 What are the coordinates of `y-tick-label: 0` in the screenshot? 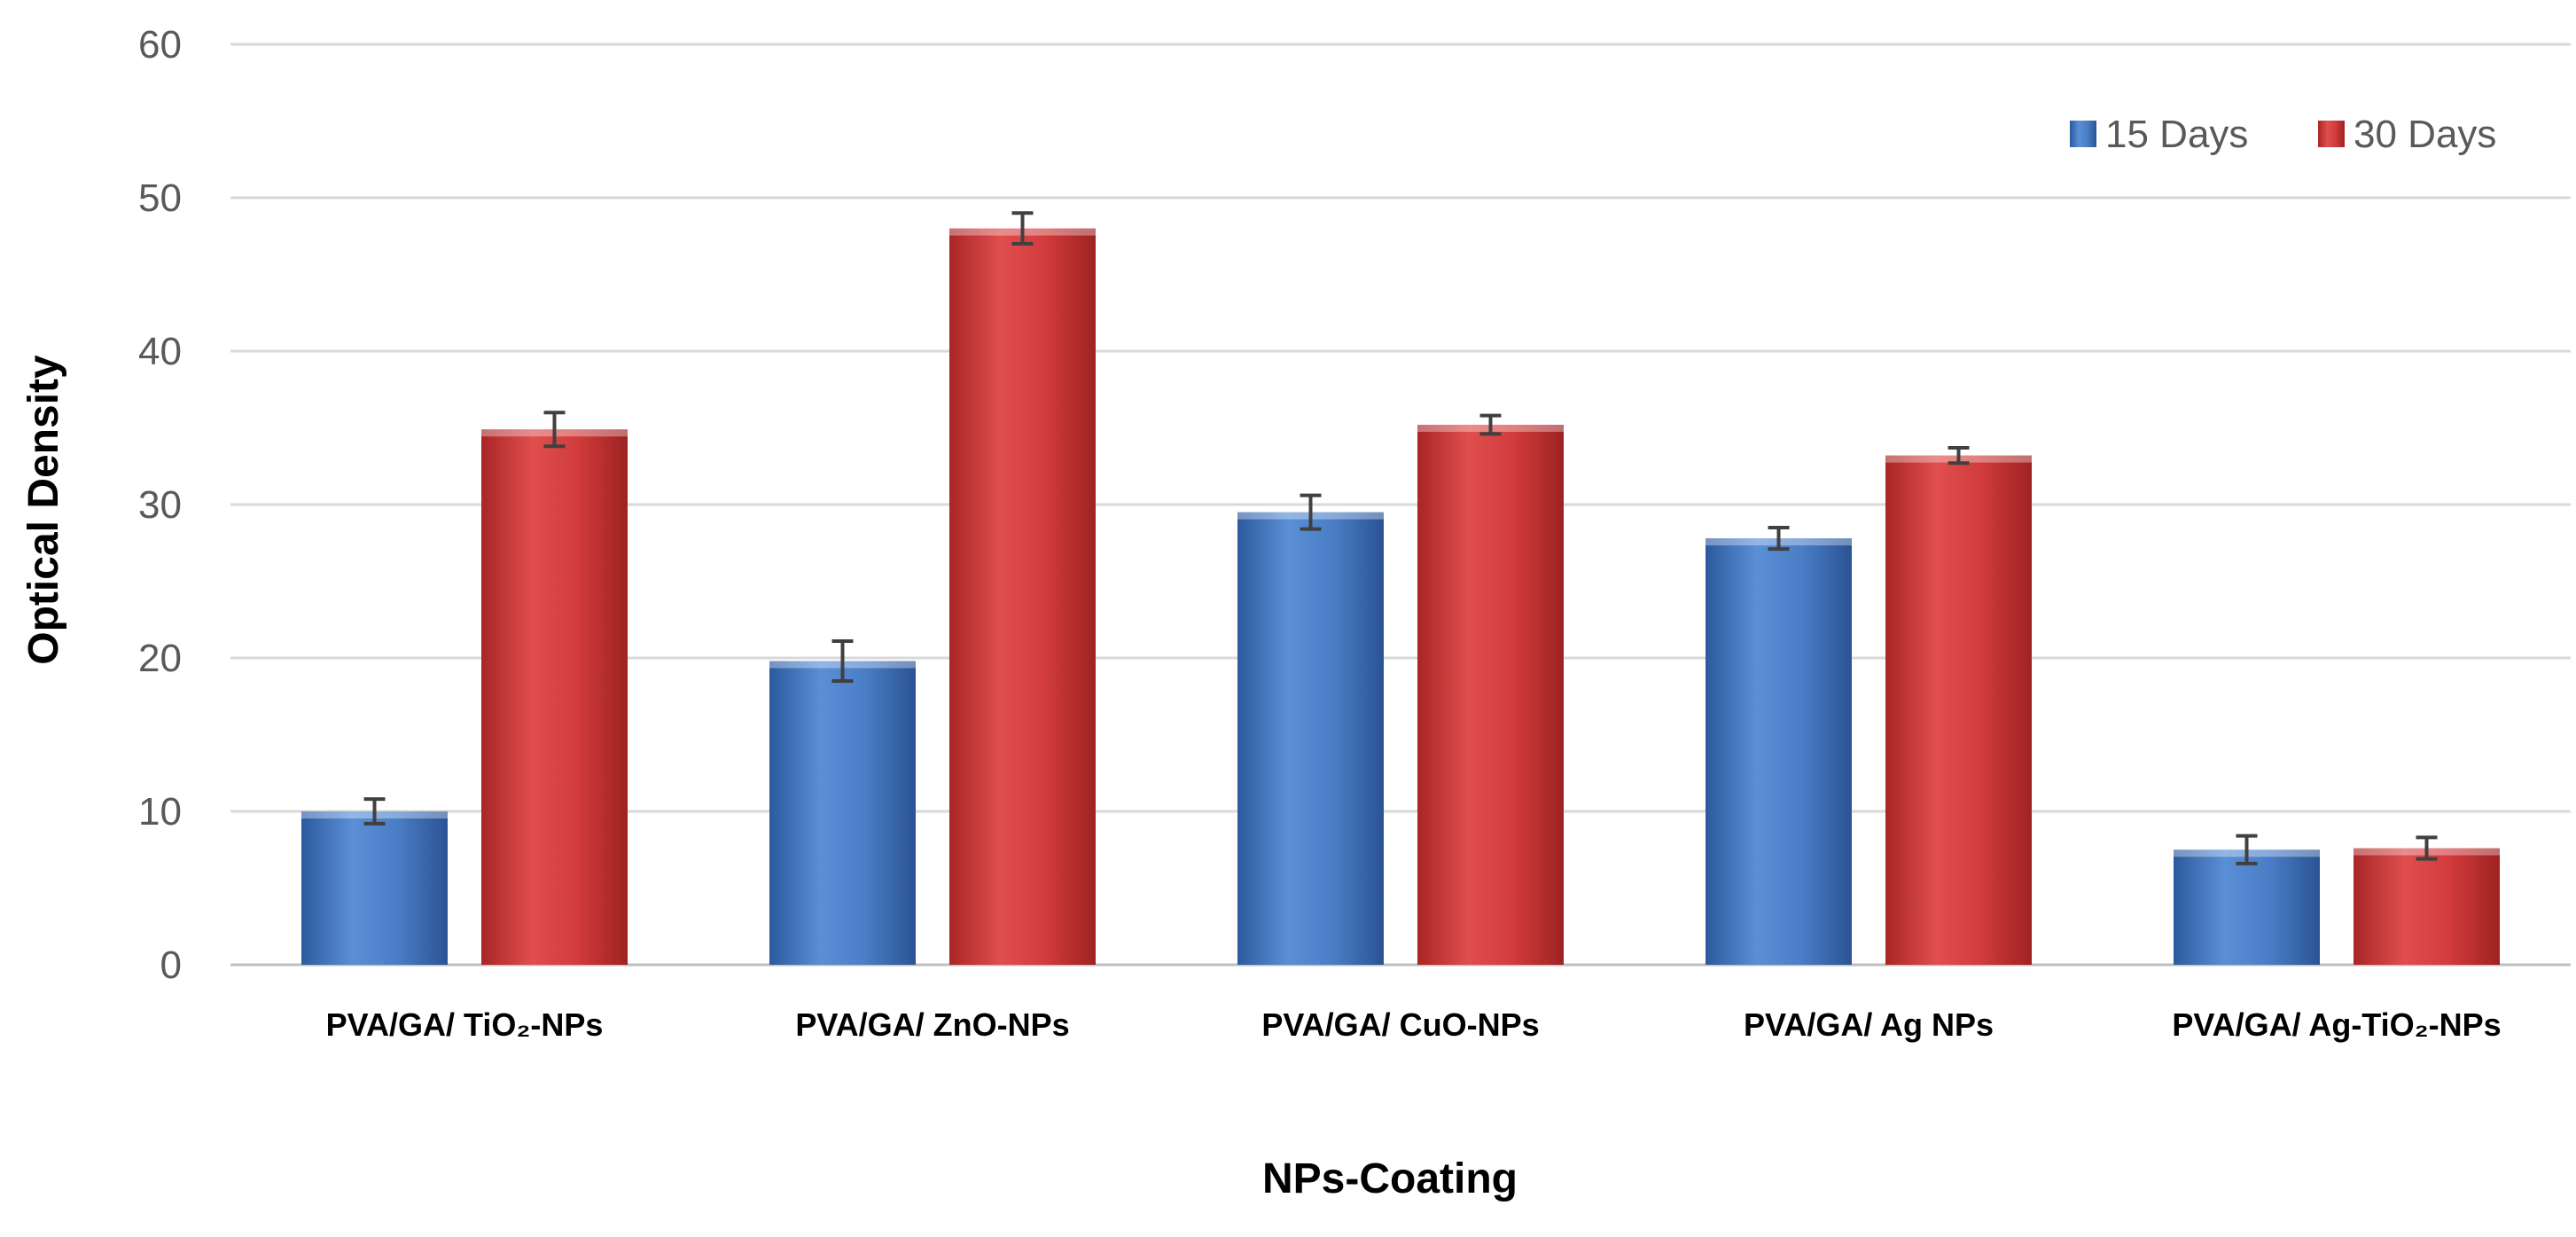 It's located at (171, 965).